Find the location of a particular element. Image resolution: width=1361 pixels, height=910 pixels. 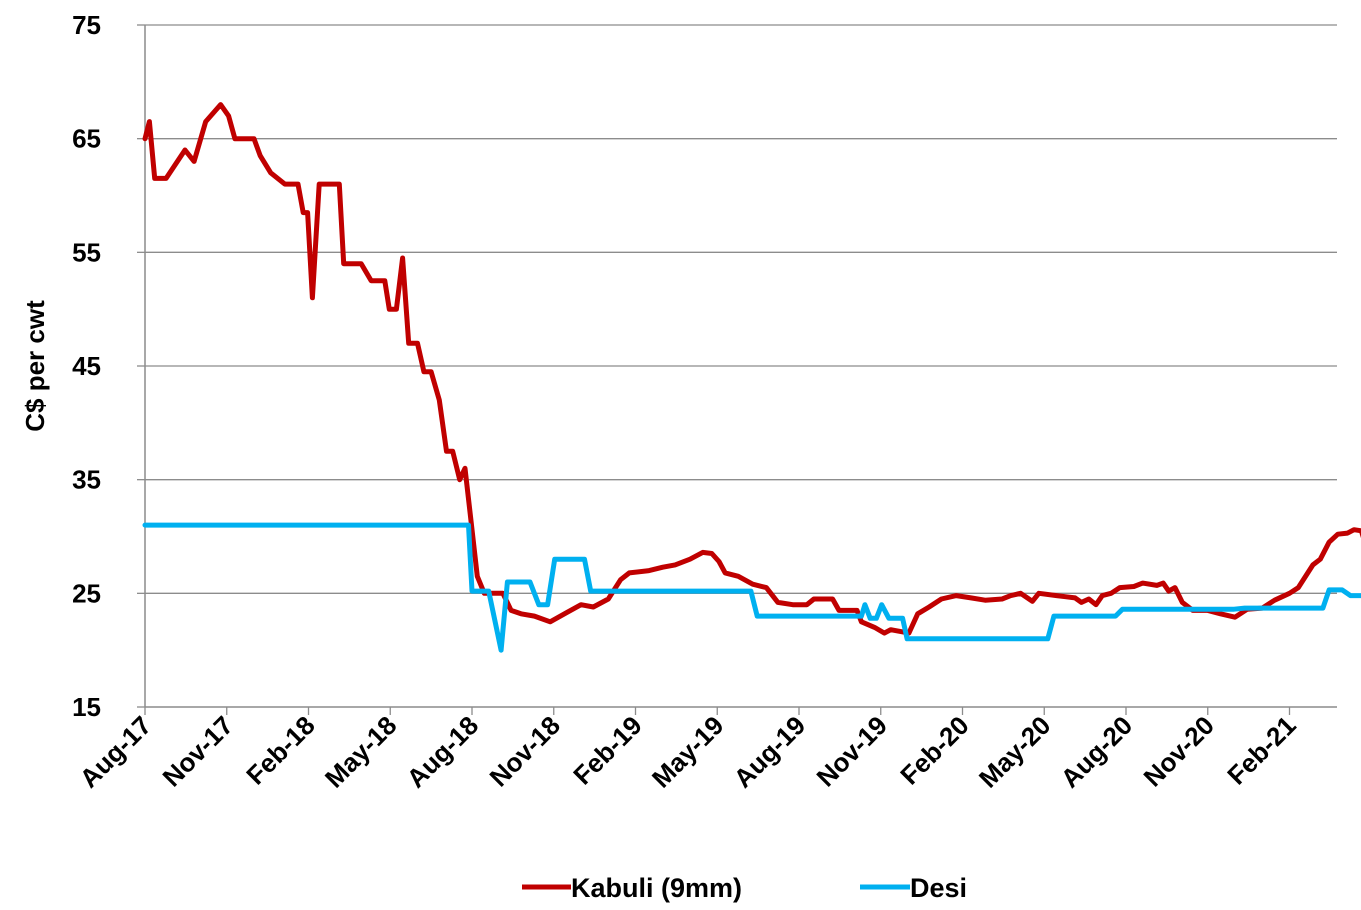

x-tick-label: May-19 is located at coordinates (688, 752).